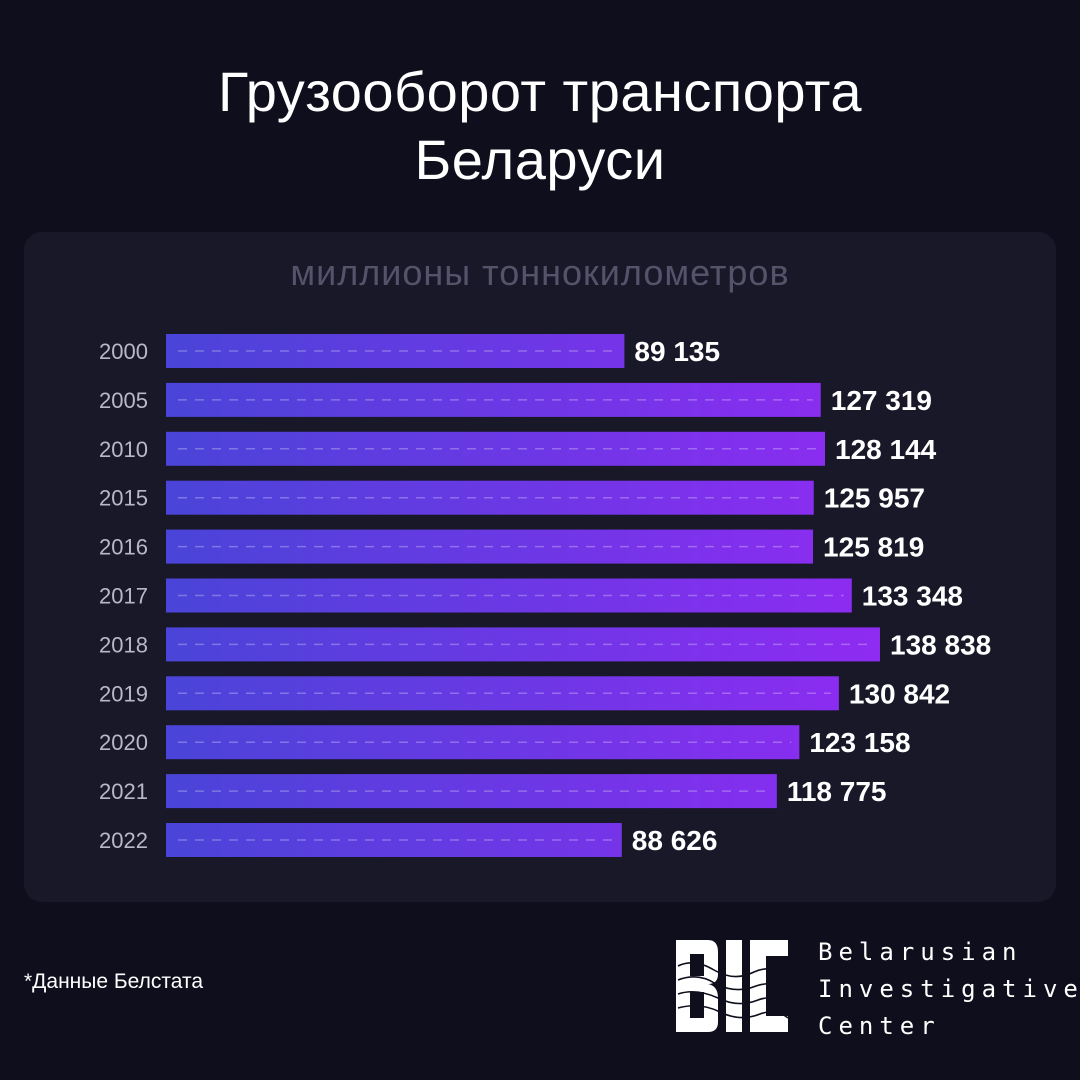 This screenshot has width=1080, height=1080. Describe the element at coordinates (502, 693) in the screenshot. I see `bar-2019` at that location.